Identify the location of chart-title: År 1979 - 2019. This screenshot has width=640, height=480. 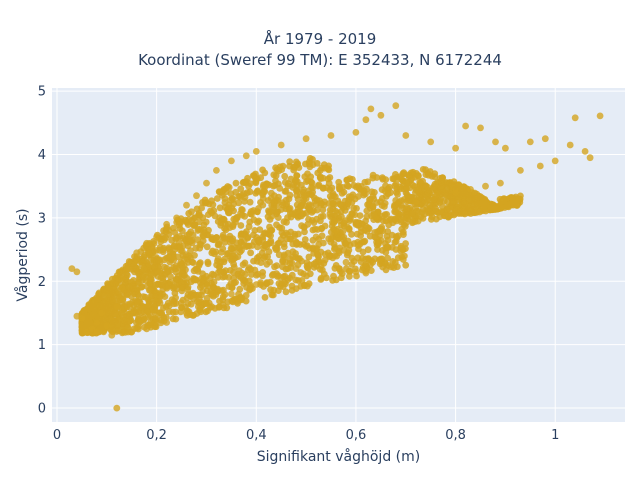
(320, 39).